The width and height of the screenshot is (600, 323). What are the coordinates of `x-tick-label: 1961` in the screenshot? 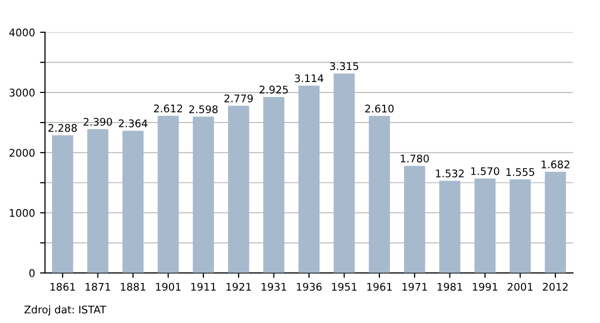 It's located at (379, 286).